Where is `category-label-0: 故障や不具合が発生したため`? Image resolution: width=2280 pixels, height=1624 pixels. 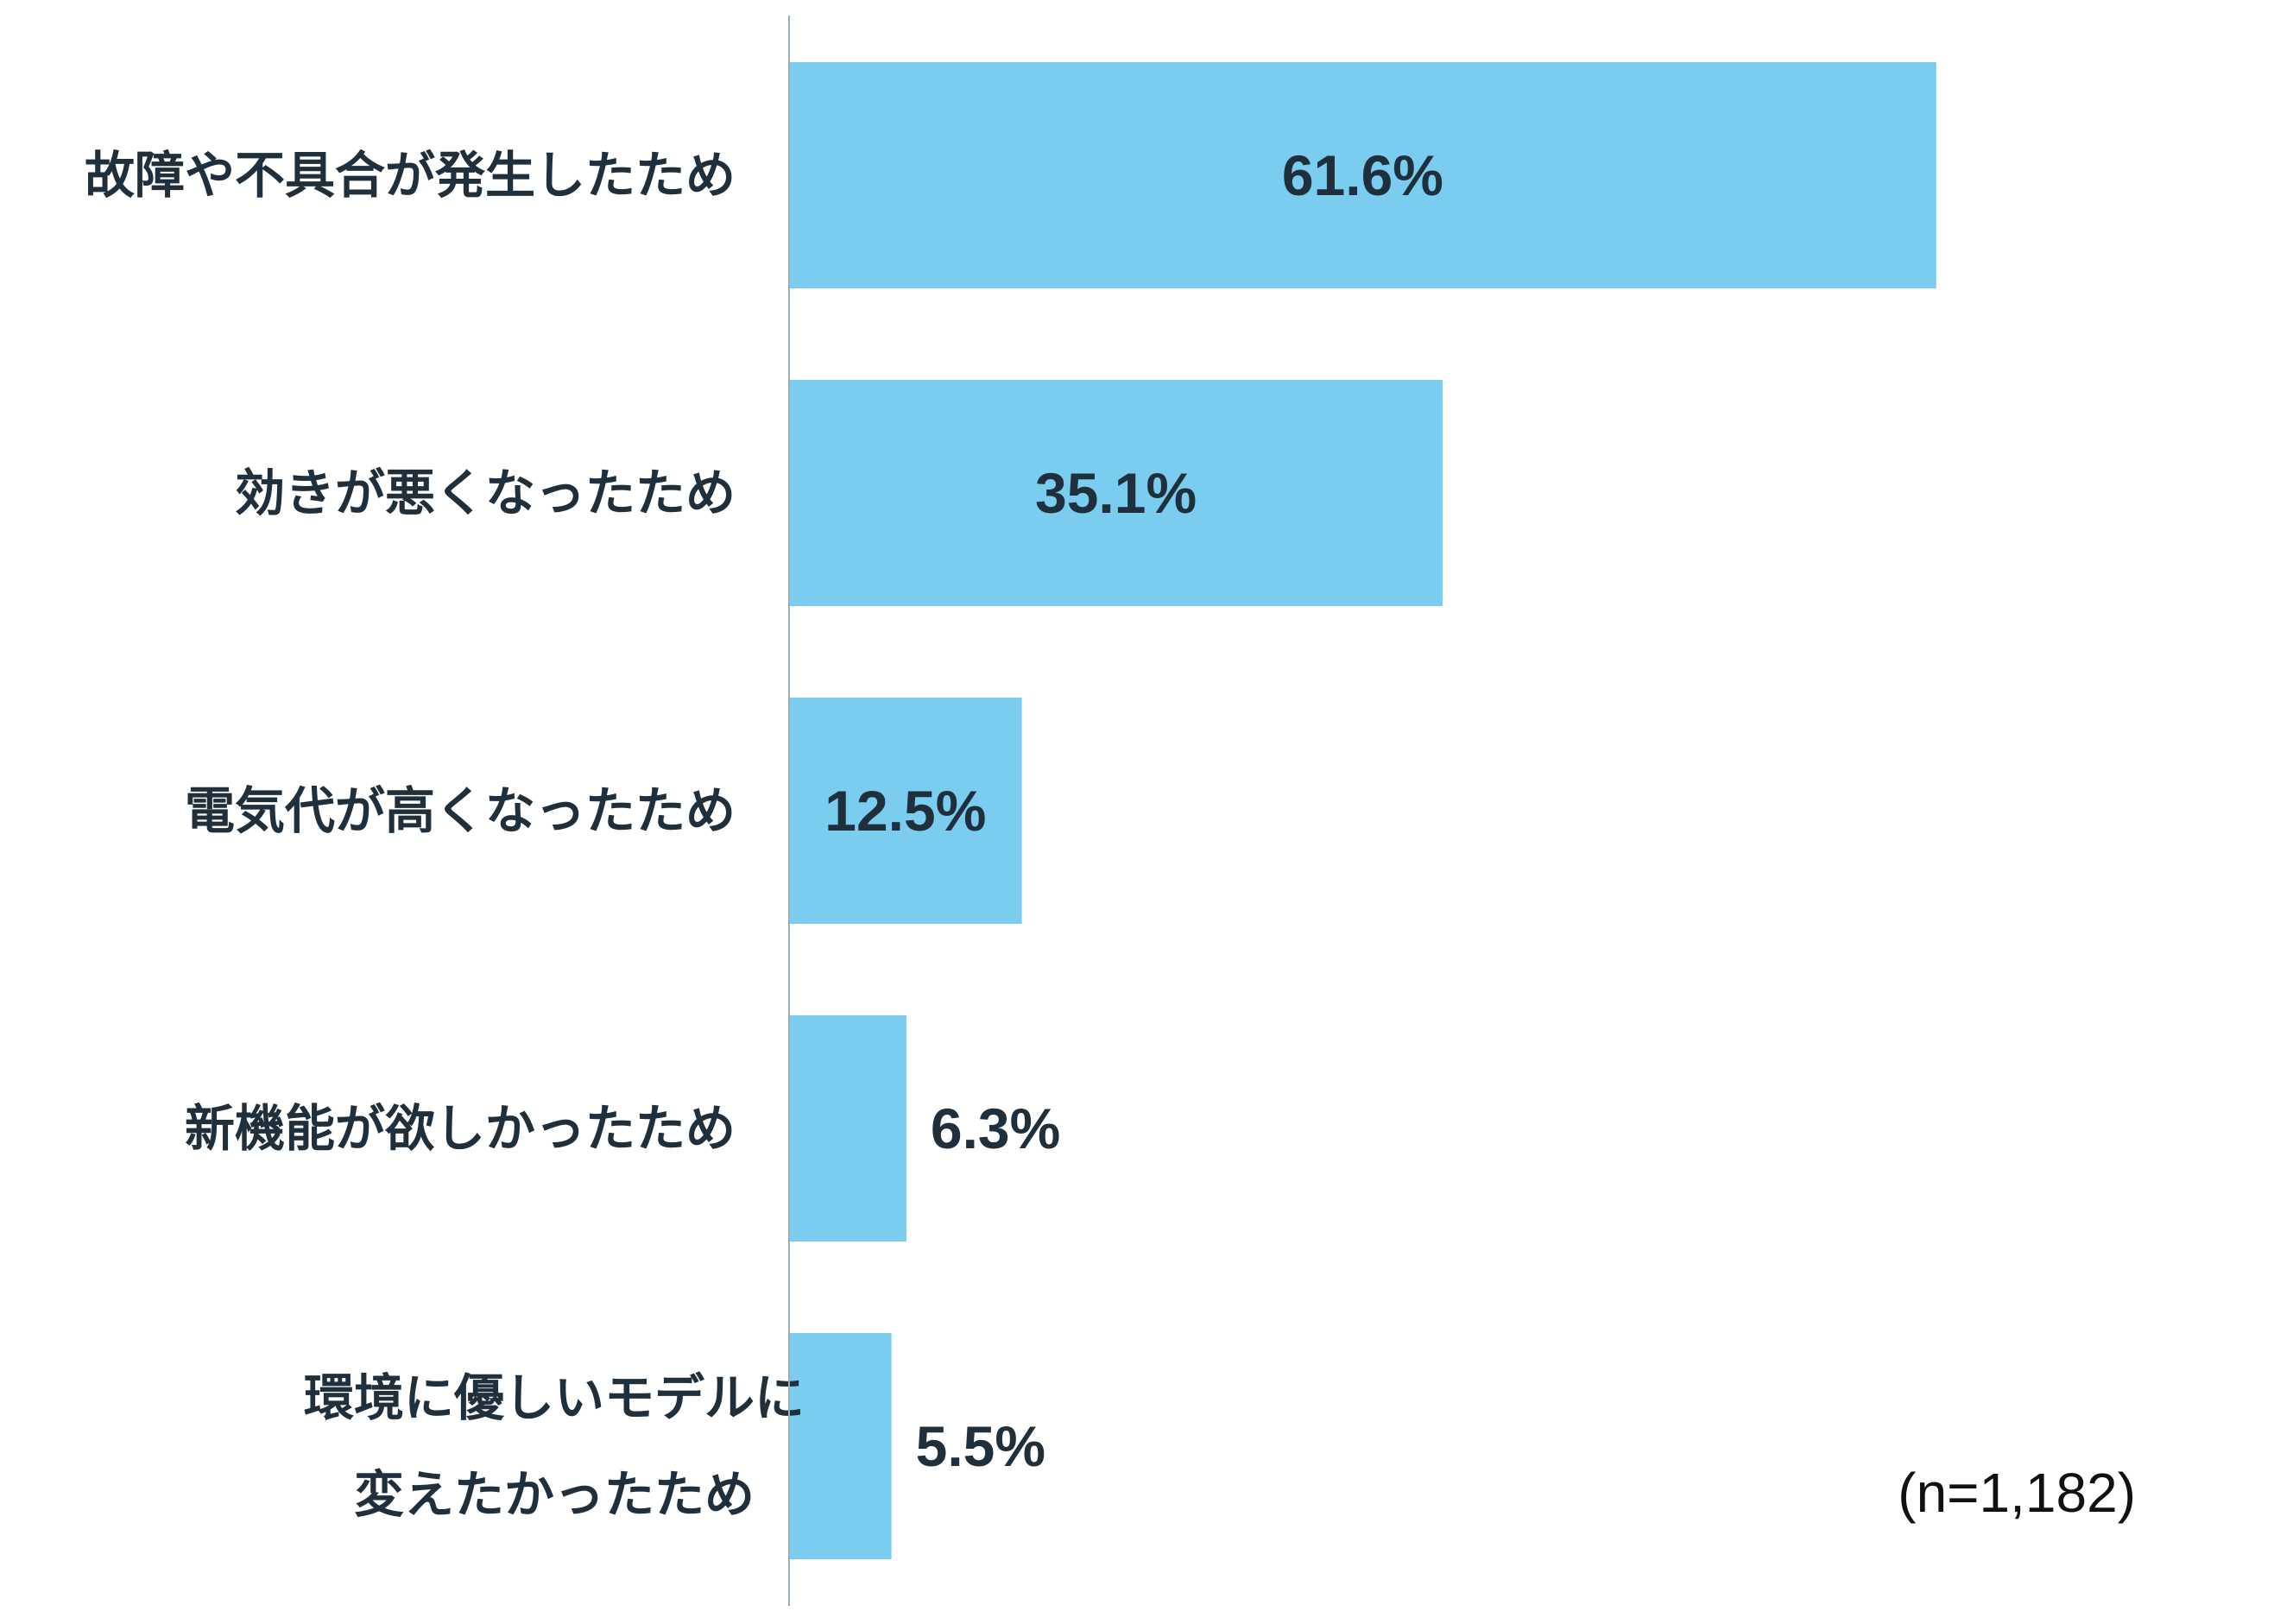
category-label-0: 故障や不具合が発生したため is located at coordinates (411, 175).